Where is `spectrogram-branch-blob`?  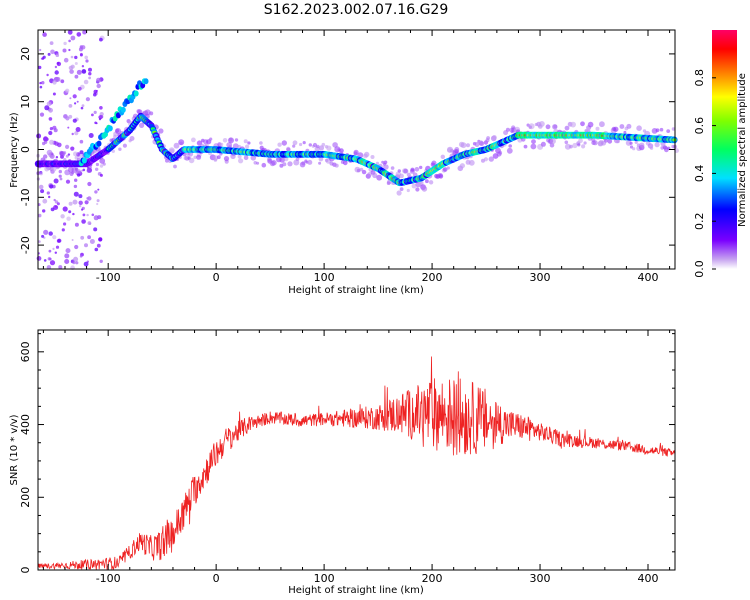
spectrogram-branch-blob is located at coordinates (123, 109).